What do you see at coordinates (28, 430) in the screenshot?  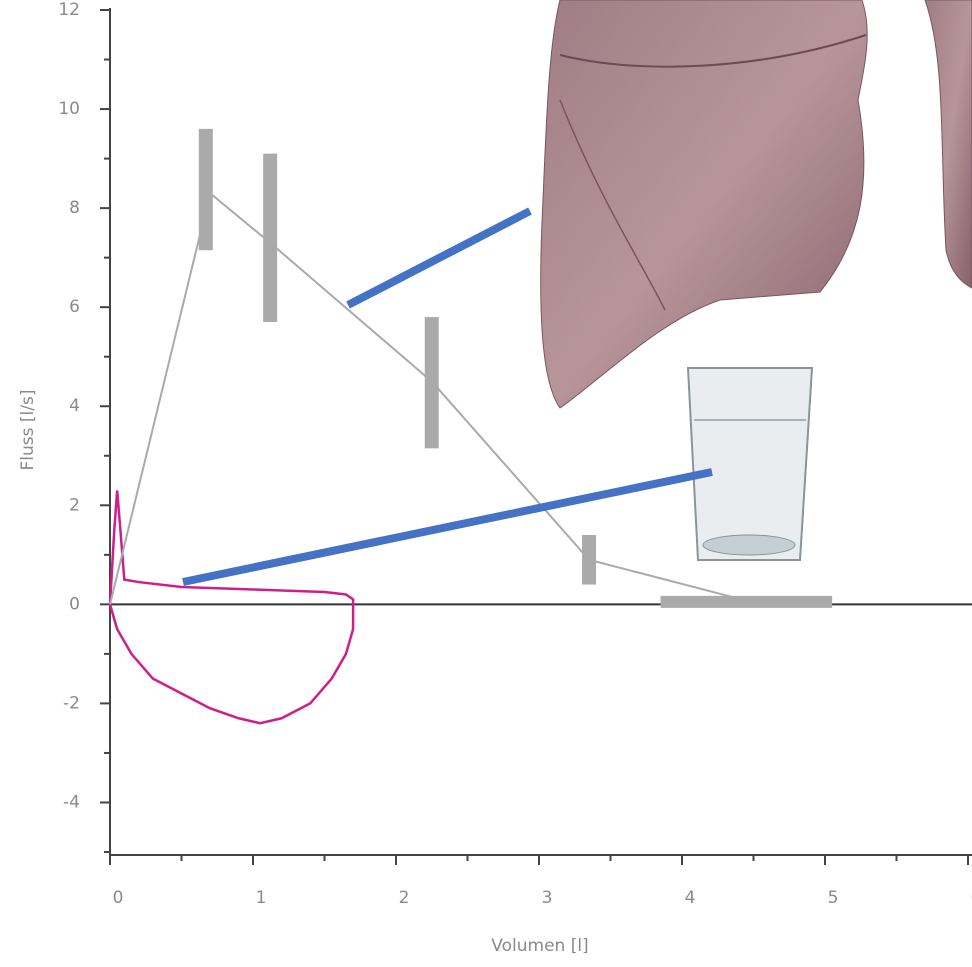 I see `y-axis-label: Fluss [l/s]` at bounding box center [28, 430].